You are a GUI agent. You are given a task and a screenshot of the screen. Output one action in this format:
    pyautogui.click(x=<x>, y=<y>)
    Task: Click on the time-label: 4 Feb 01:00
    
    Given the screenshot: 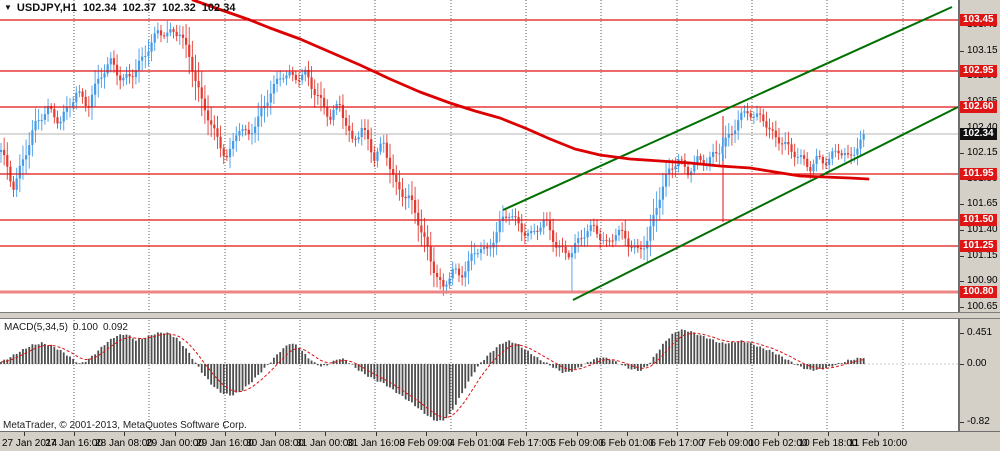 What is the action you would take?
    pyautogui.click(x=476, y=443)
    